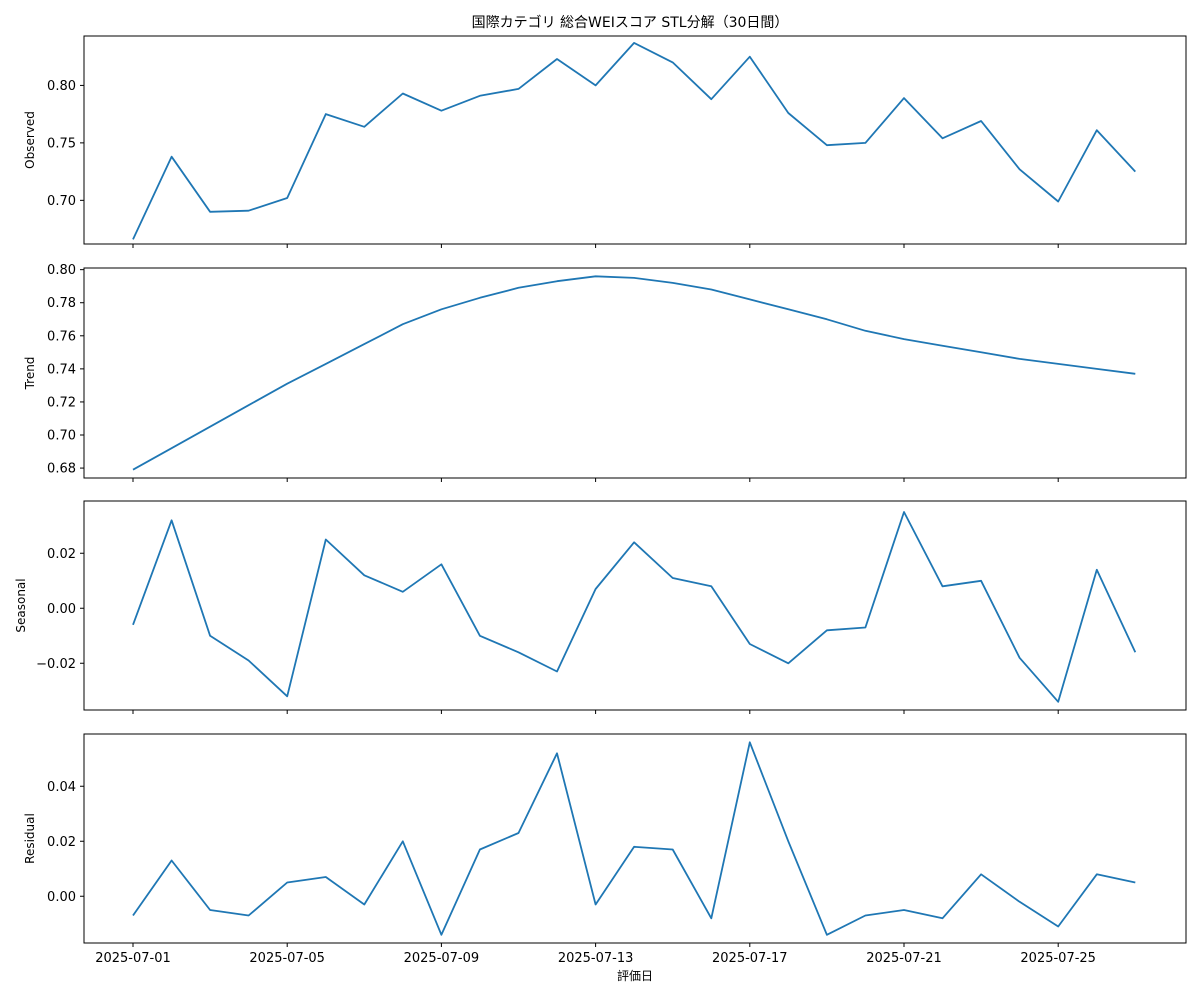 The image size is (1200, 1000). What do you see at coordinates (21, 605) in the screenshot?
I see `y-axis-label: Seasonal` at bounding box center [21, 605].